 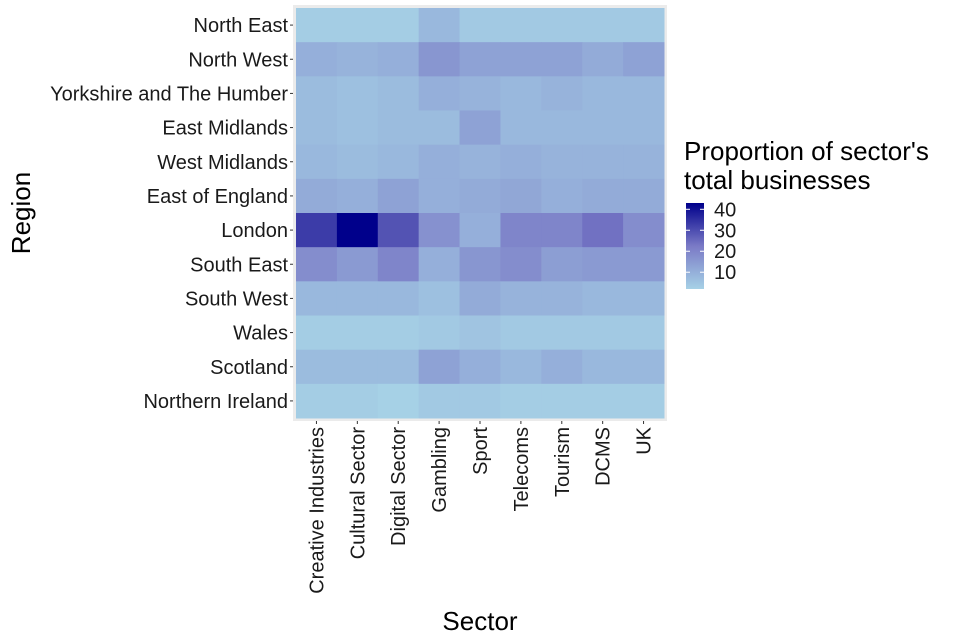 I want to click on x-tick-label: Digital Sector, so click(x=399, y=486).